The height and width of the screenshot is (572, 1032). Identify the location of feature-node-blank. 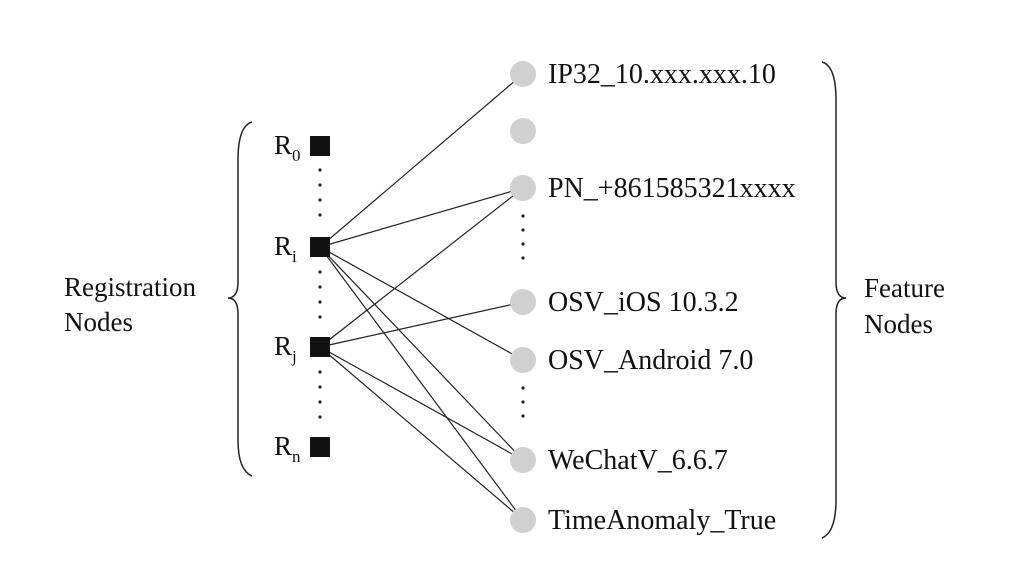
(523, 131).